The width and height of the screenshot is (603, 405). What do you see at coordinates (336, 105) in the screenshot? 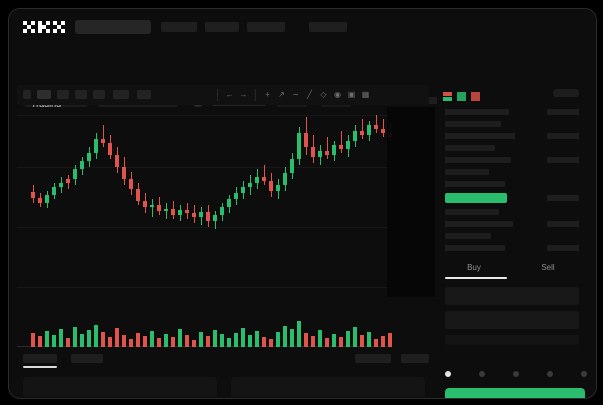
I see `stat-2-sub` at bounding box center [336, 105].